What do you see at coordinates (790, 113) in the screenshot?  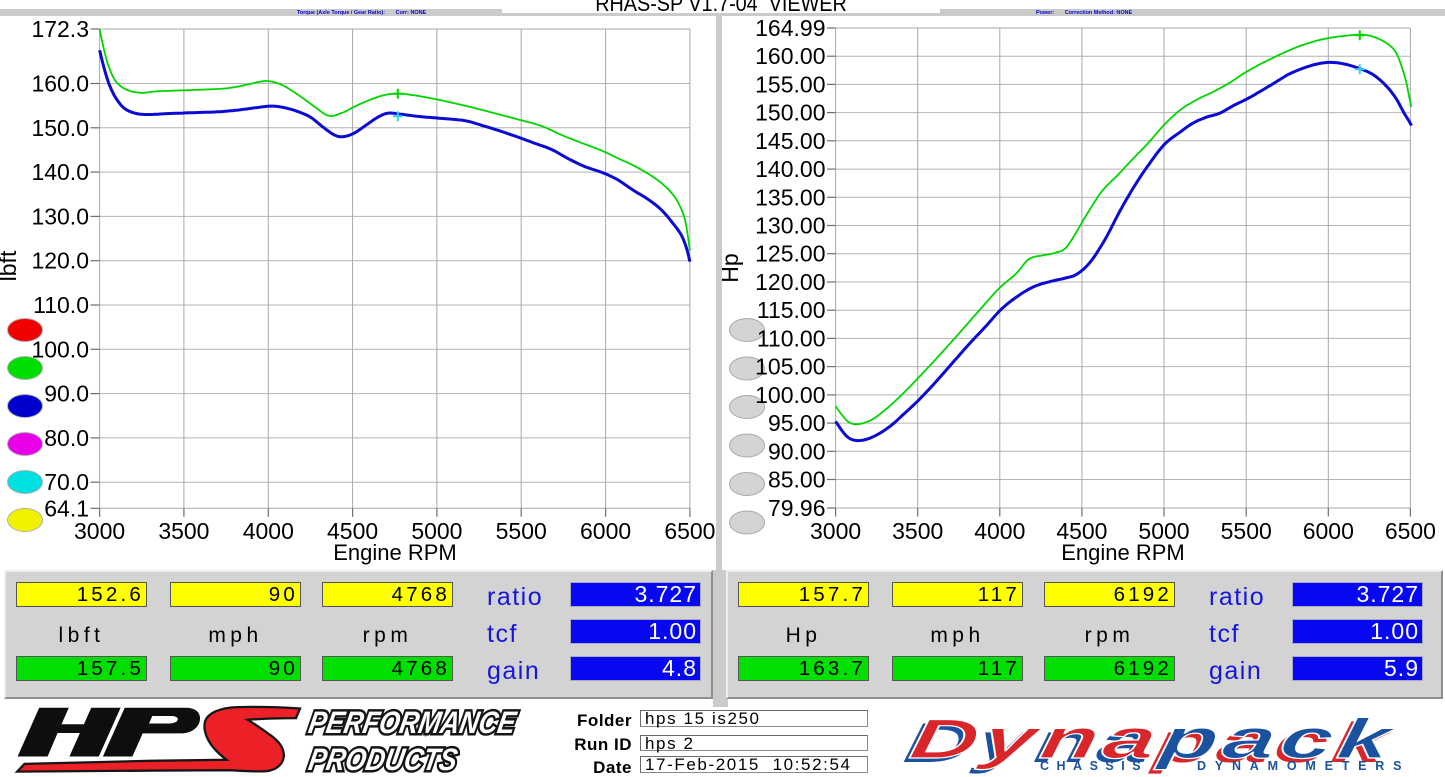 I see `svg-text: 150.00` at bounding box center [790, 113].